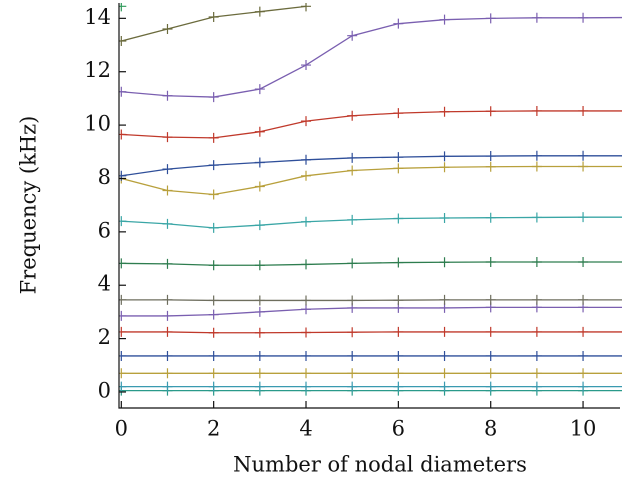 This screenshot has height=482, width=624. Describe the element at coordinates (97, 124) in the screenshot. I see `y-tick-label: 10` at that location.